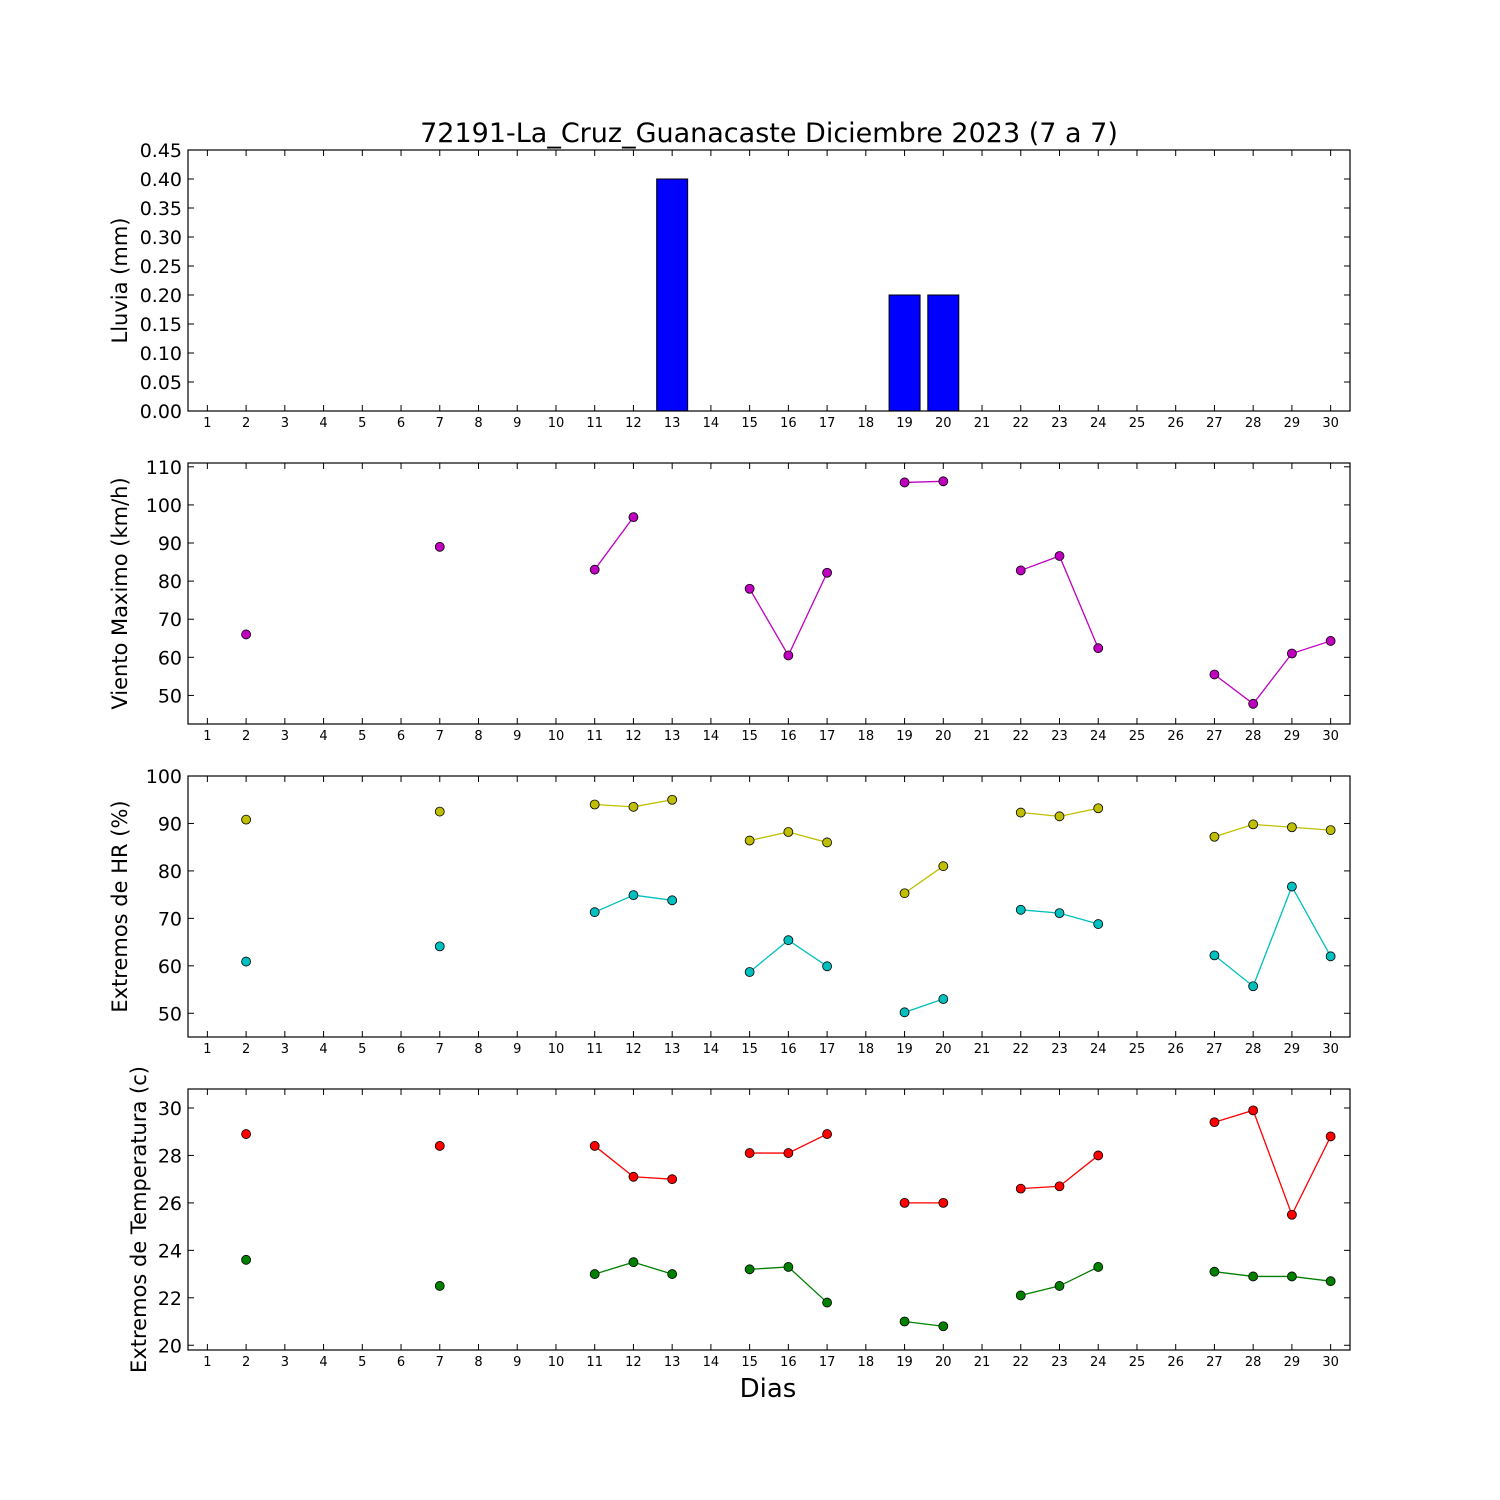 The width and height of the screenshot is (1500, 1500). Describe the element at coordinates (161, 325) in the screenshot. I see `rain-y-tick-label: 0.15` at that location.